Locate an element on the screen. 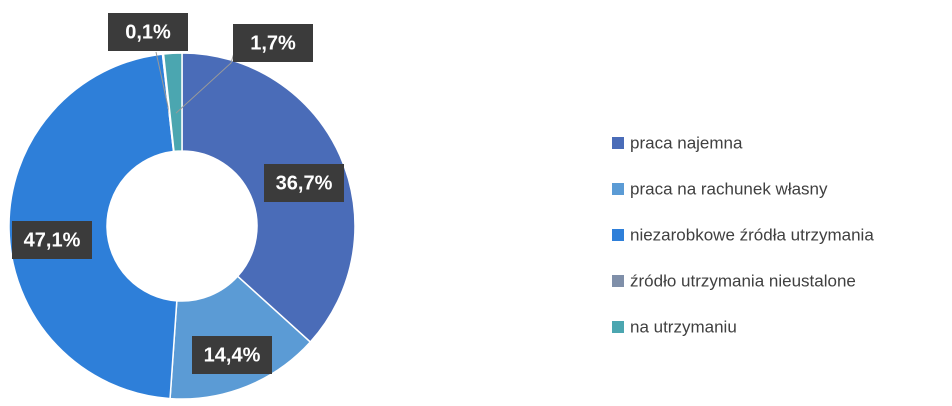  legend-label: praca najemna is located at coordinates (686, 142).